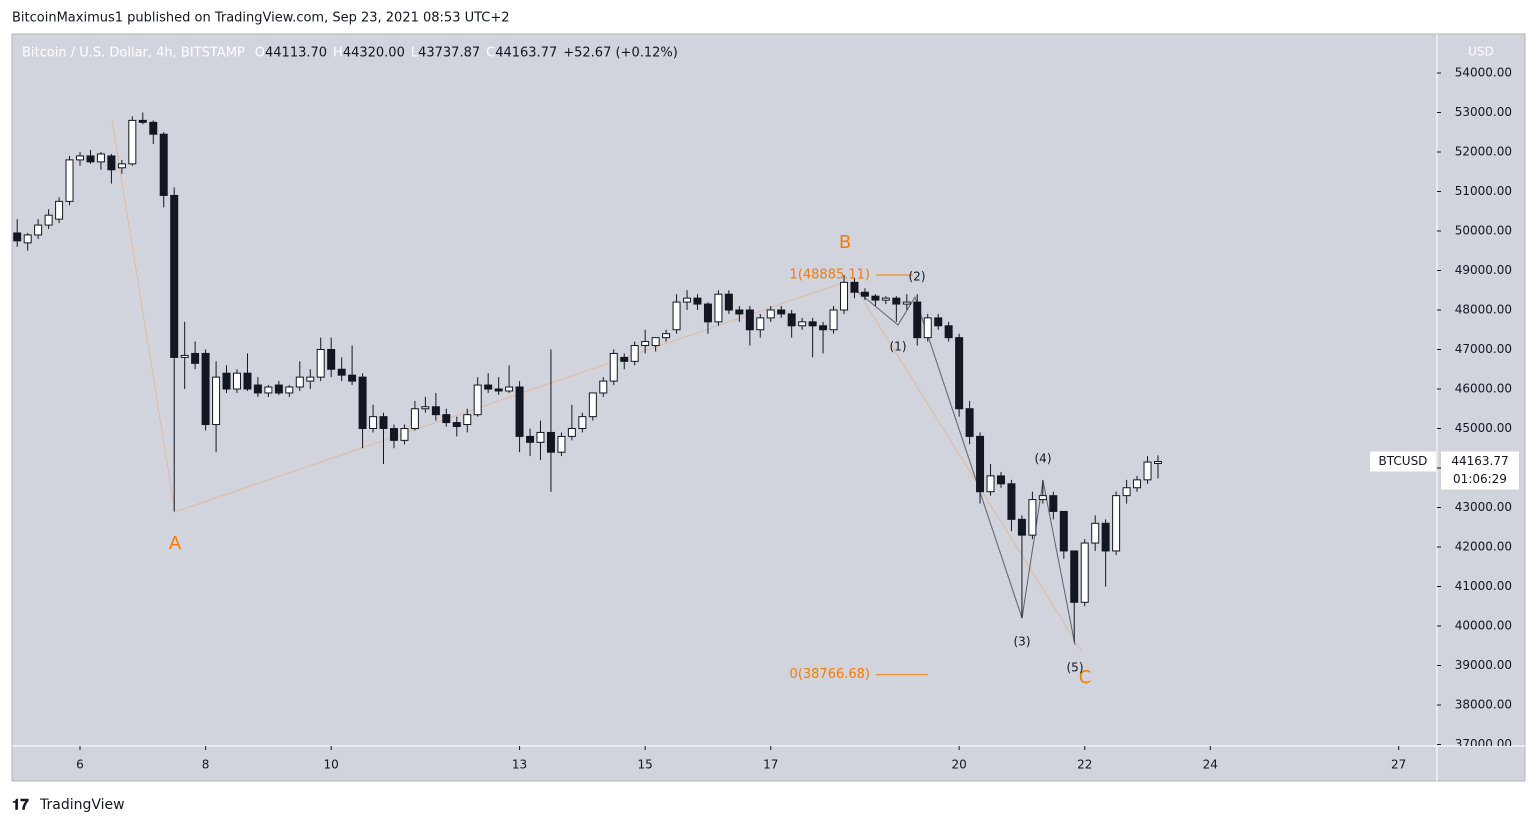  What do you see at coordinates (1483, 507) in the screenshot?
I see `y-tick-label: 43000.00` at bounding box center [1483, 507].